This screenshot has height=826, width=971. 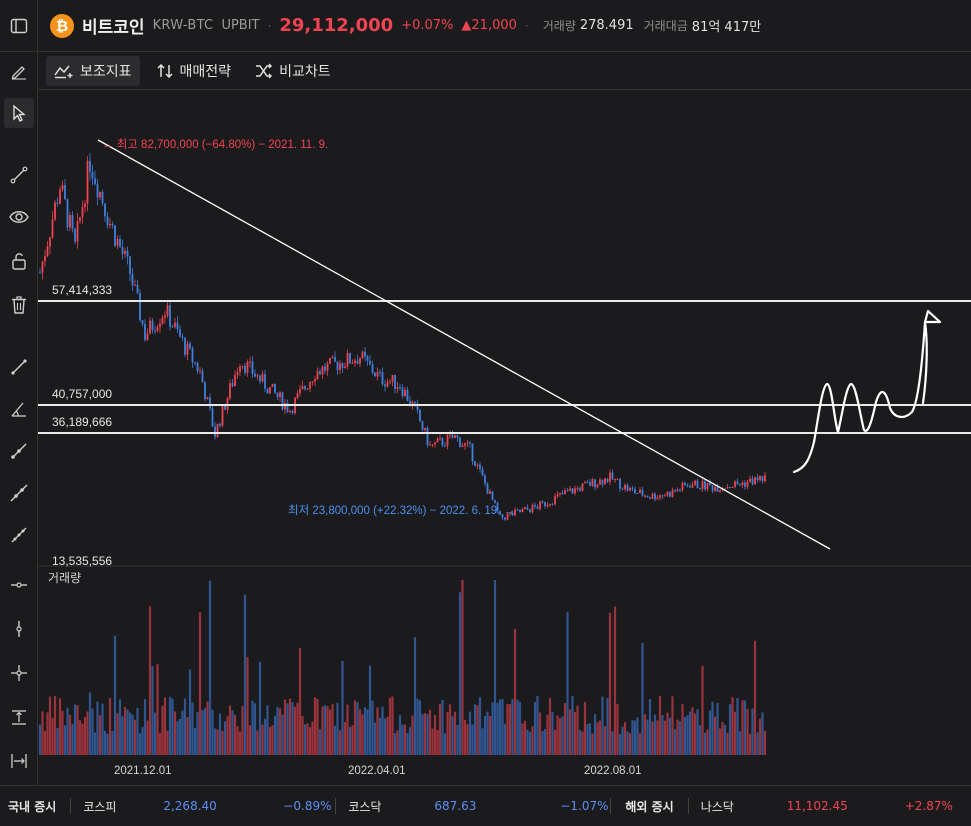 I want to click on exchange-name: UPBIT, so click(x=240, y=25).